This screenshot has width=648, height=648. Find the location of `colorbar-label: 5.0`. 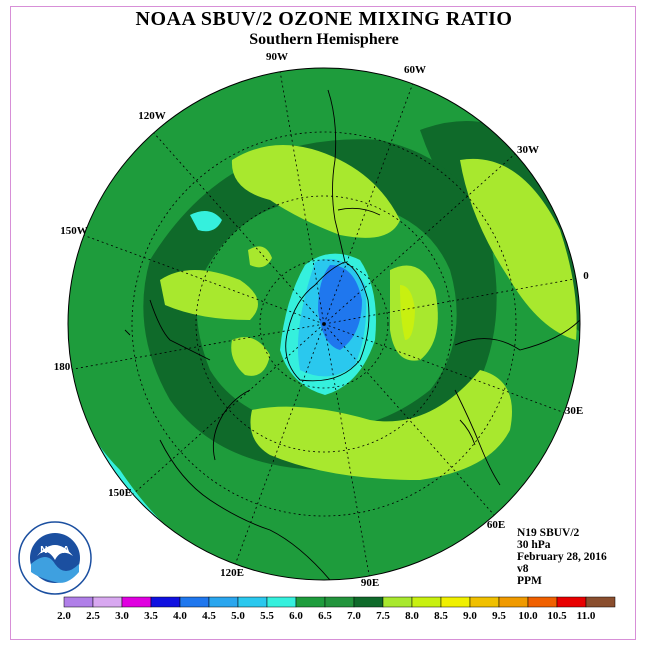

colorbar-label: 5.0 is located at coordinates (238, 616).